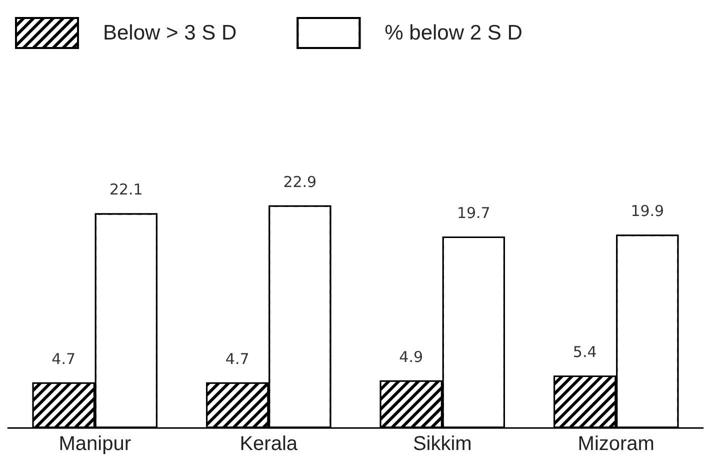 This screenshot has width=711, height=462. What do you see at coordinates (442, 444) in the screenshot?
I see `x-tick-label: Sikkim` at bounding box center [442, 444].